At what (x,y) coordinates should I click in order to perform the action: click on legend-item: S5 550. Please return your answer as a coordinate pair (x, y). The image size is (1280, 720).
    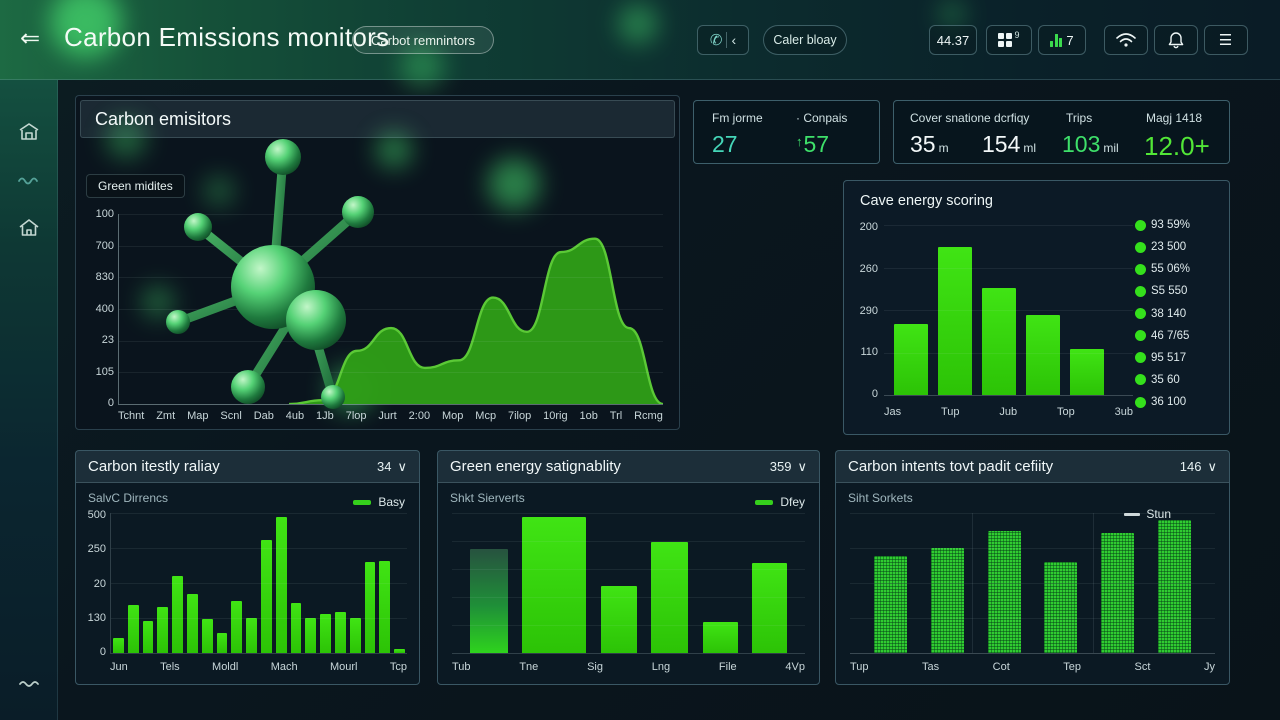
    Looking at the image, I should click on (1177, 291).